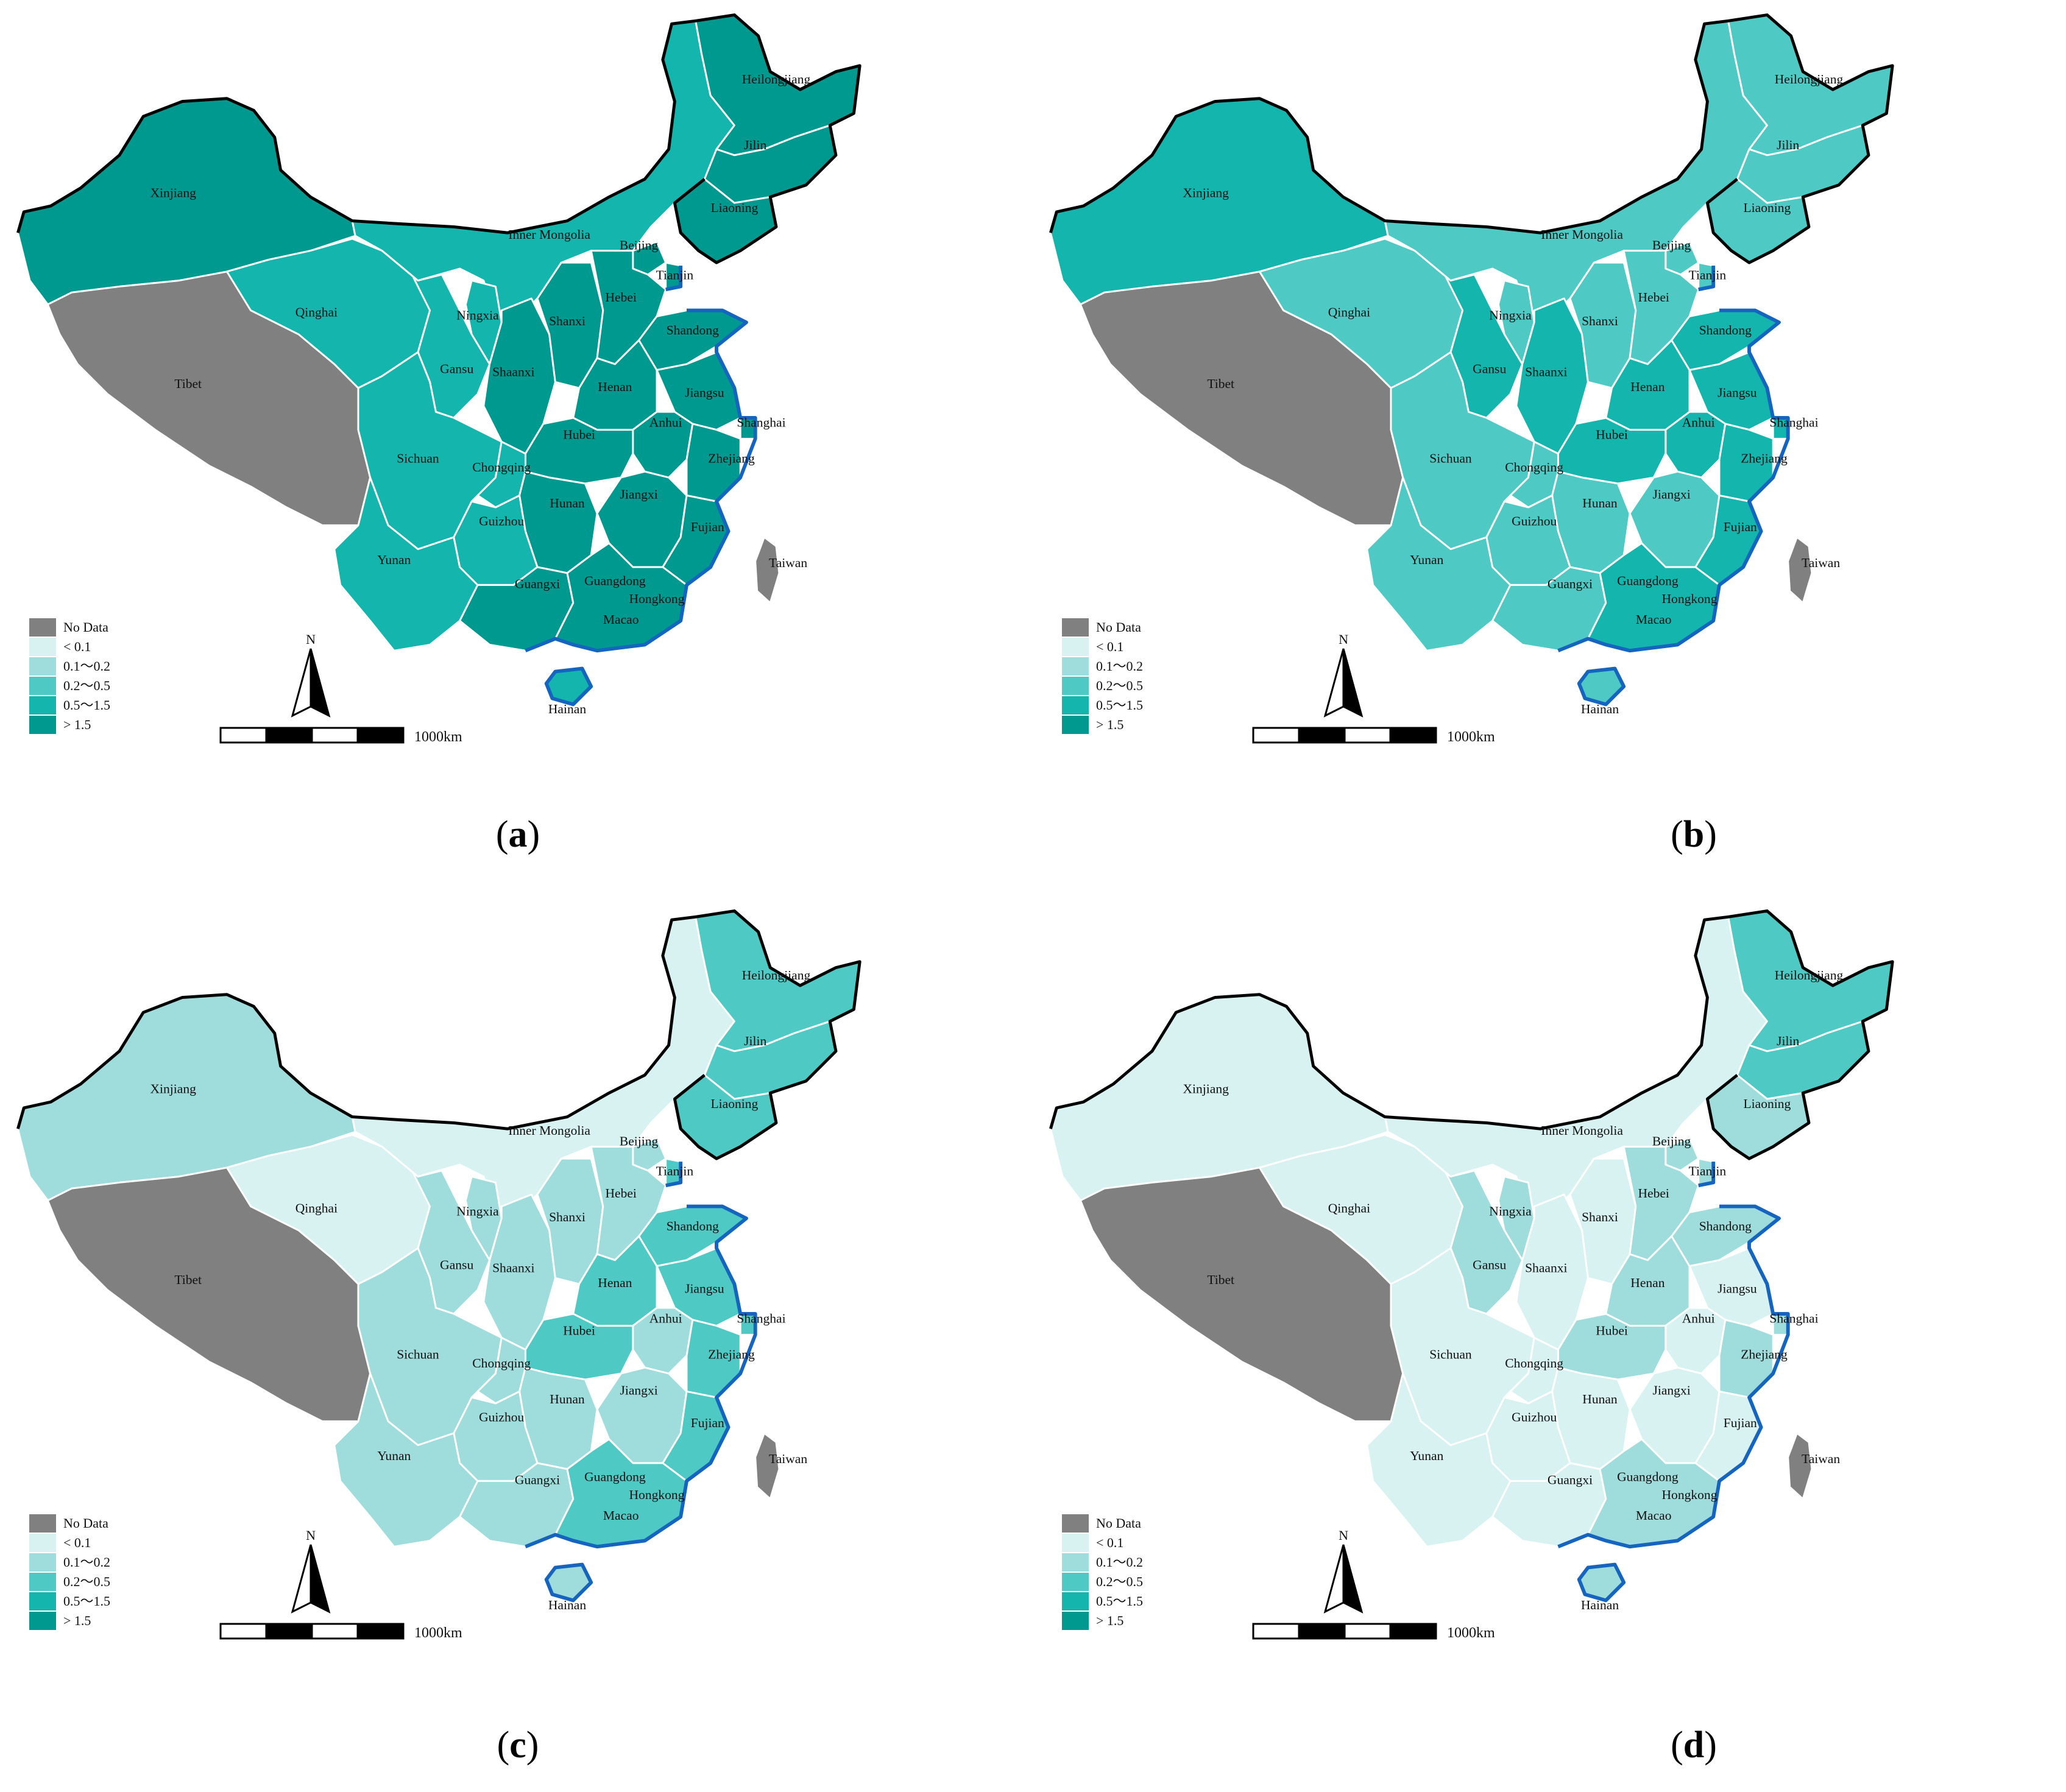 The width and height of the screenshot is (2066, 1792). I want to click on label-hunan: Hunan, so click(567, 503).